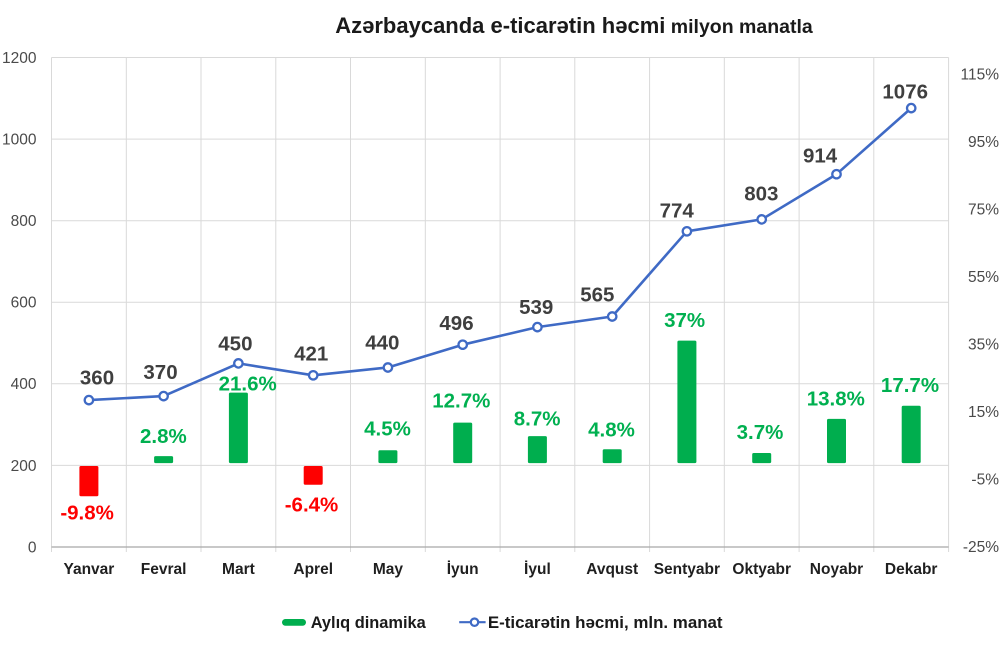  Describe the element at coordinates (24, 384) in the screenshot. I see `svg-text: 400` at that location.